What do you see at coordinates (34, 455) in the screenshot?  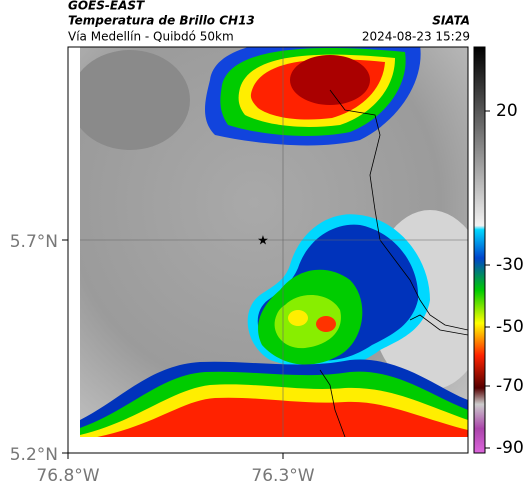 I see `lat-label: 5.2°N` at bounding box center [34, 455].